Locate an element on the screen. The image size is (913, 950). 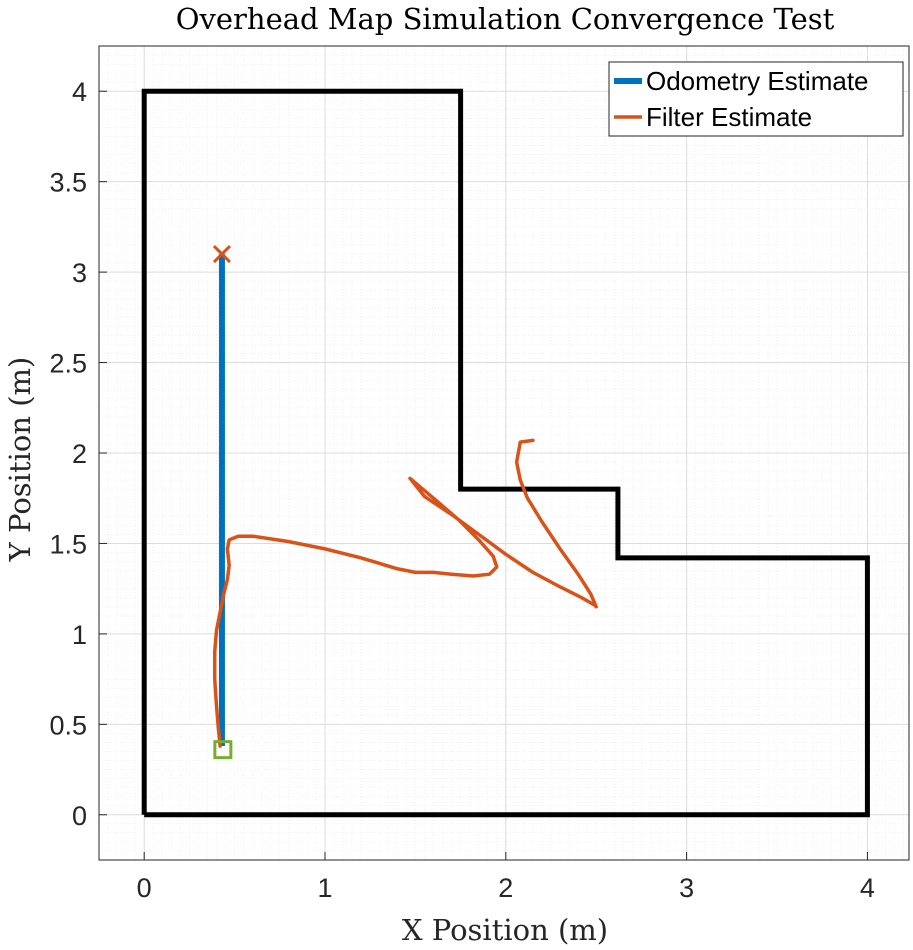
x-tick-label: 2 is located at coordinates (505, 888).